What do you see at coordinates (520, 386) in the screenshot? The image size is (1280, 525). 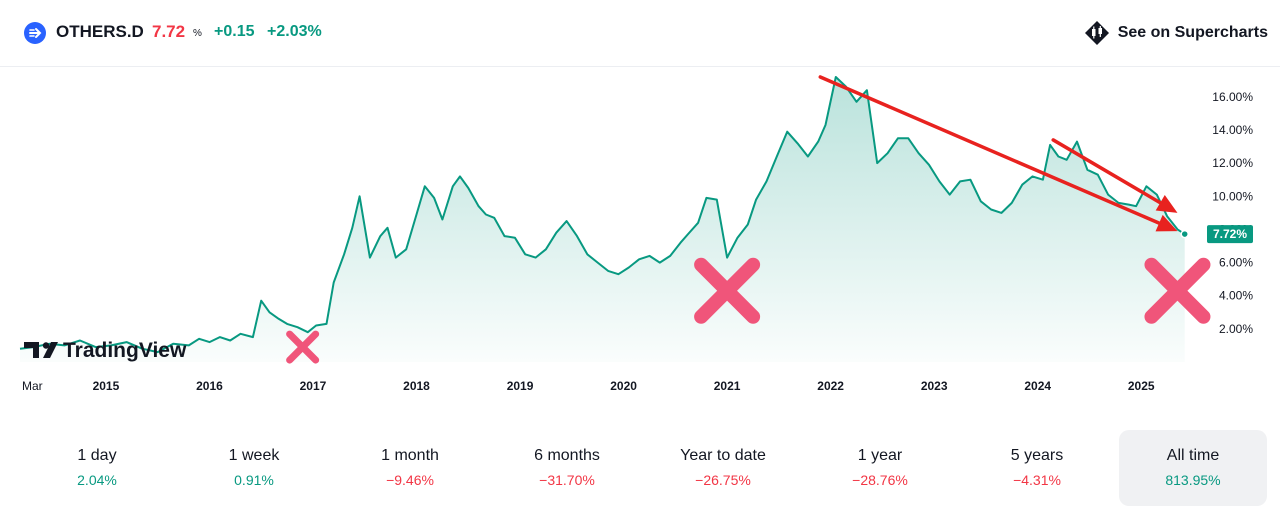 I see `x-tick-label: 2019` at bounding box center [520, 386].